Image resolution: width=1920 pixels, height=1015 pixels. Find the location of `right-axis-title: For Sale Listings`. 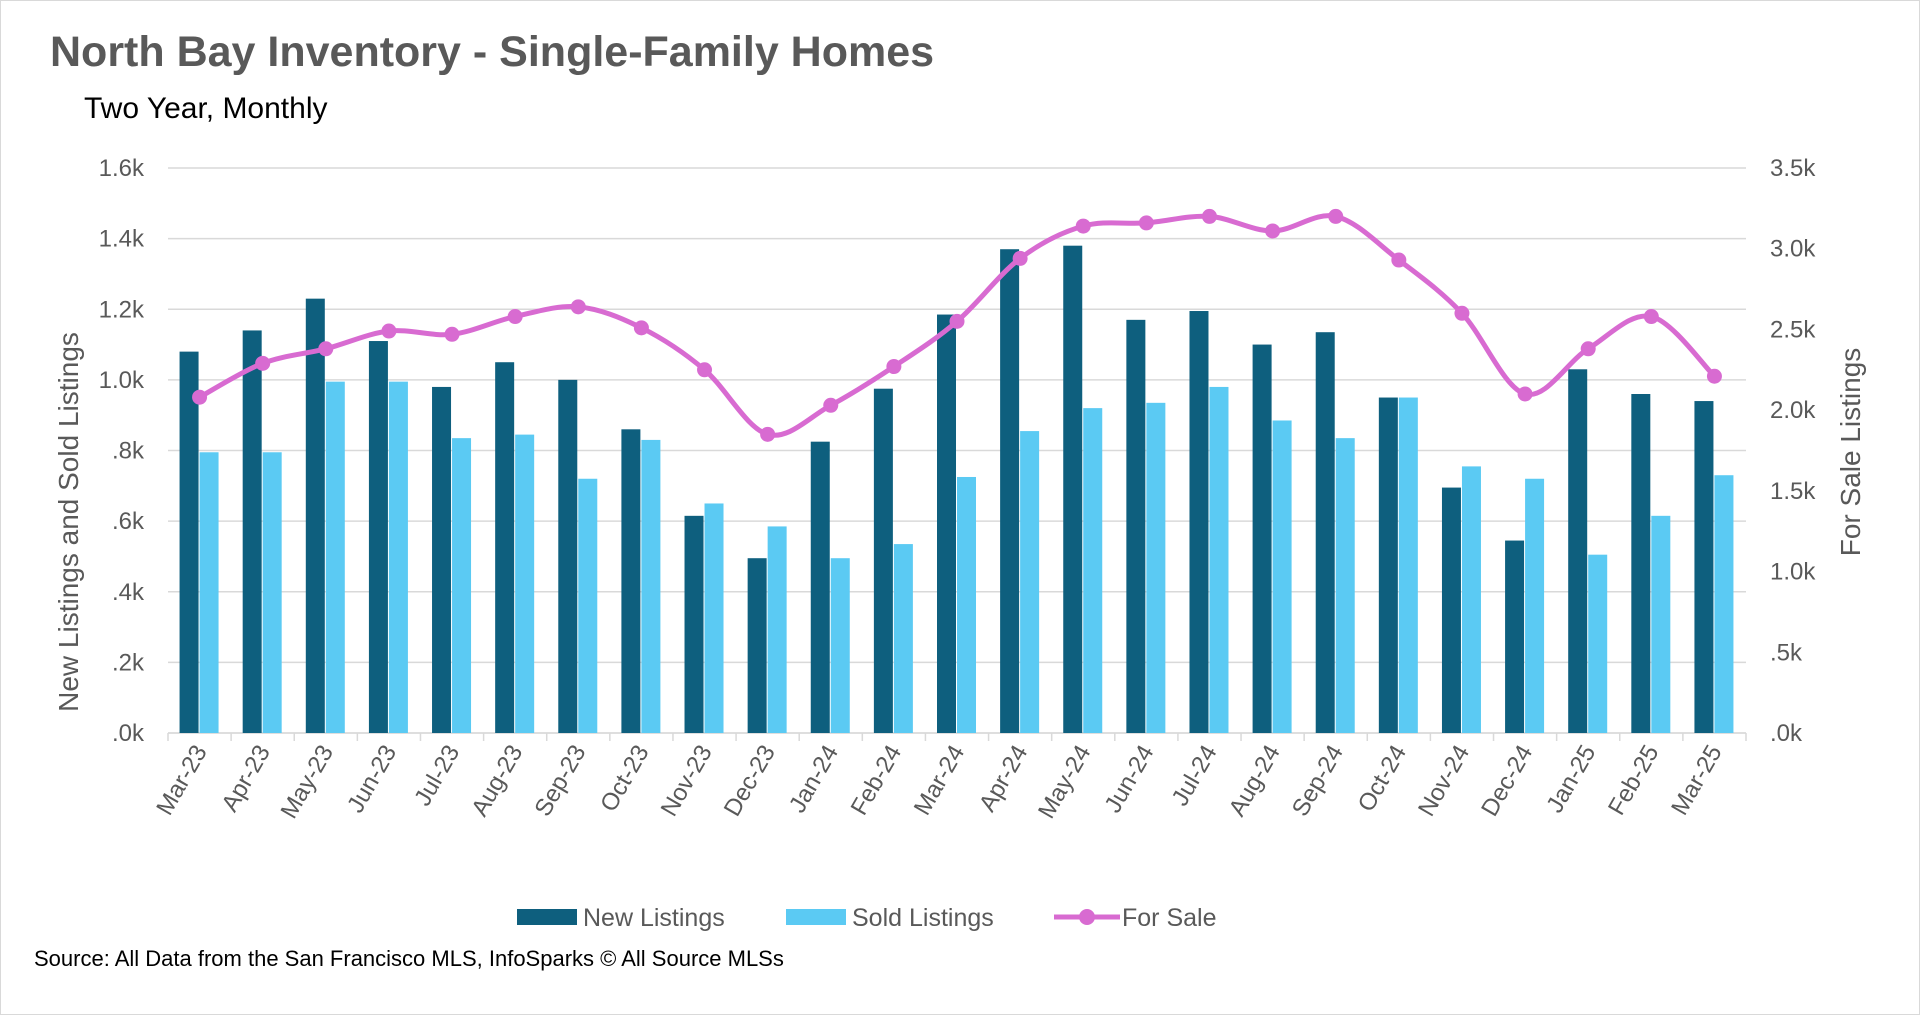

right-axis-title: For Sale Listings is located at coordinates (1850, 452).